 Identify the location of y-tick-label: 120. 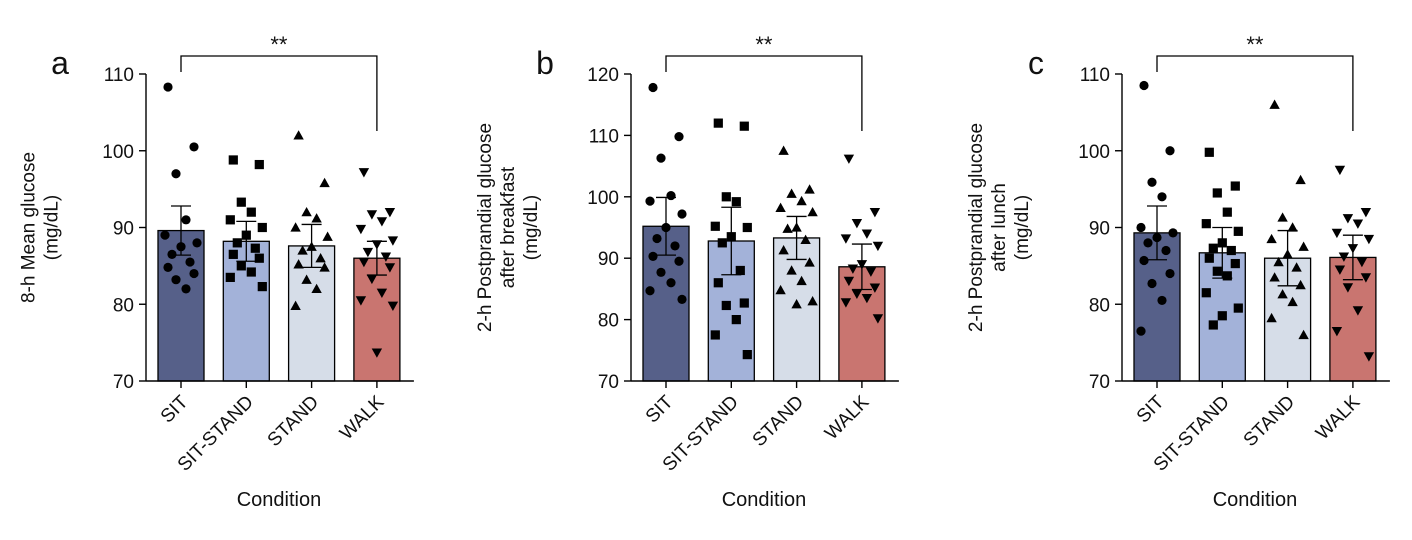
(603, 75).